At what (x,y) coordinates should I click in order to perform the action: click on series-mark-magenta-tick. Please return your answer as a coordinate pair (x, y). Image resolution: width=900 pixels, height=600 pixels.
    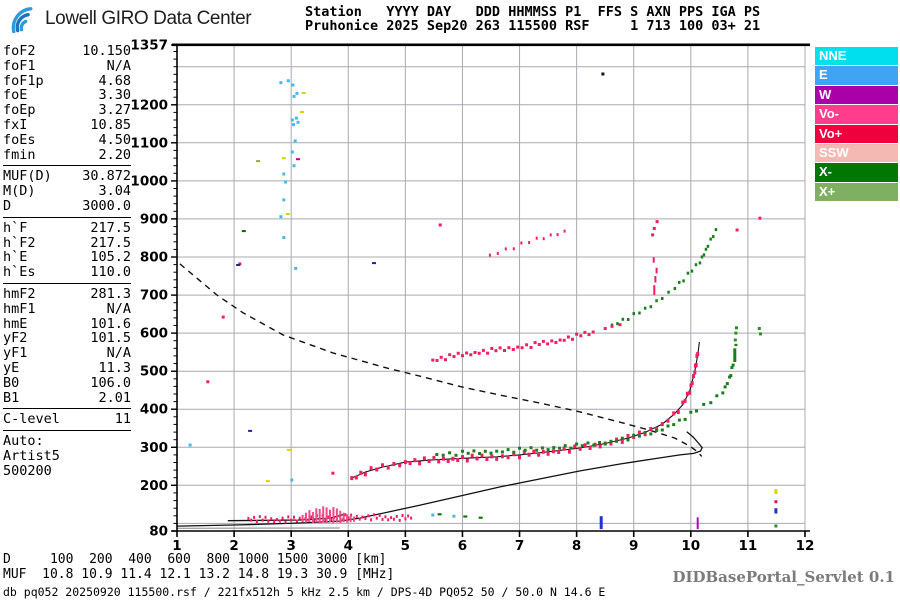
    Looking at the image, I should click on (697, 523).